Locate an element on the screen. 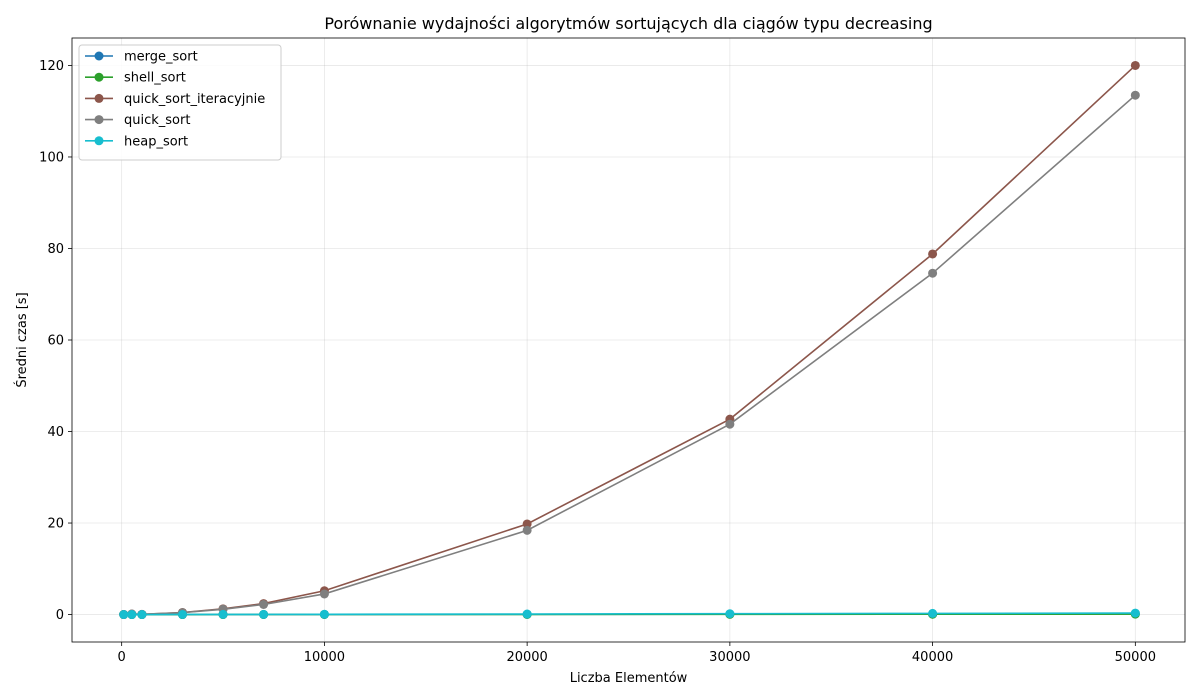 Image resolution: width=1200 pixels, height=700 pixels. y-tick-label: 100 is located at coordinates (51, 157).